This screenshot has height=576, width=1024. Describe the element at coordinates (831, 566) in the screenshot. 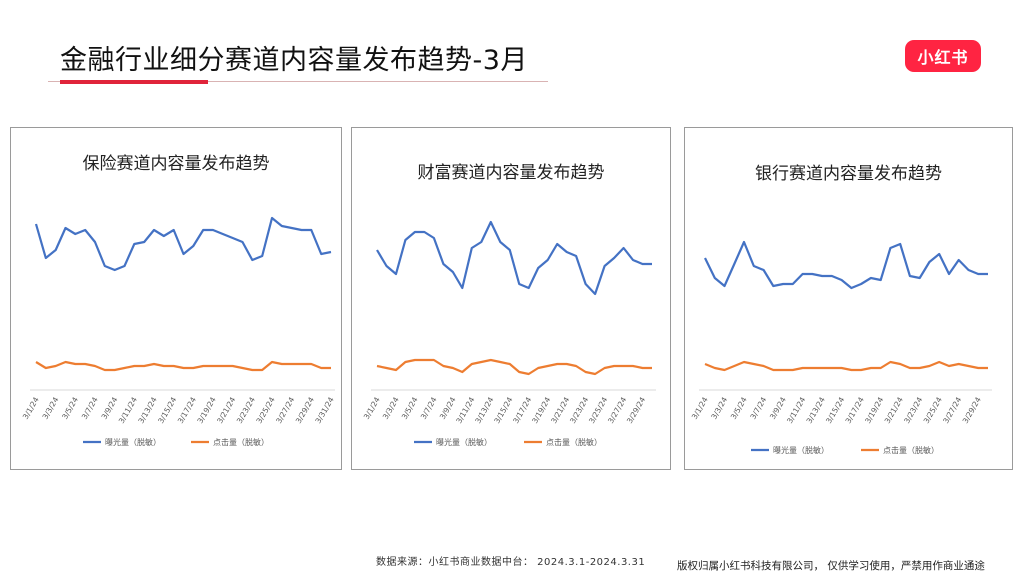

I see `copyright-note: 版权归属小红书科技有限公司， 仅供学习使用，严禁用作商业通途` at that location.